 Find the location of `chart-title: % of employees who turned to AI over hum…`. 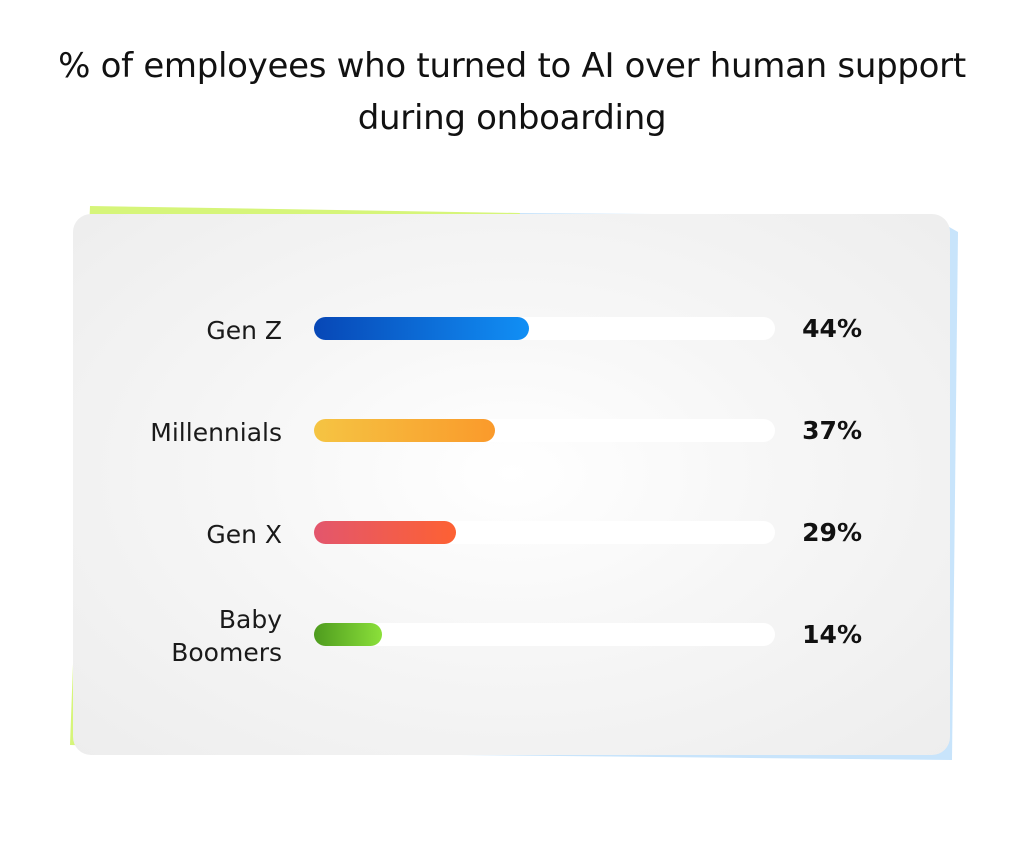

chart-title: % of employees who turned to AI over hum… is located at coordinates (512, 92).